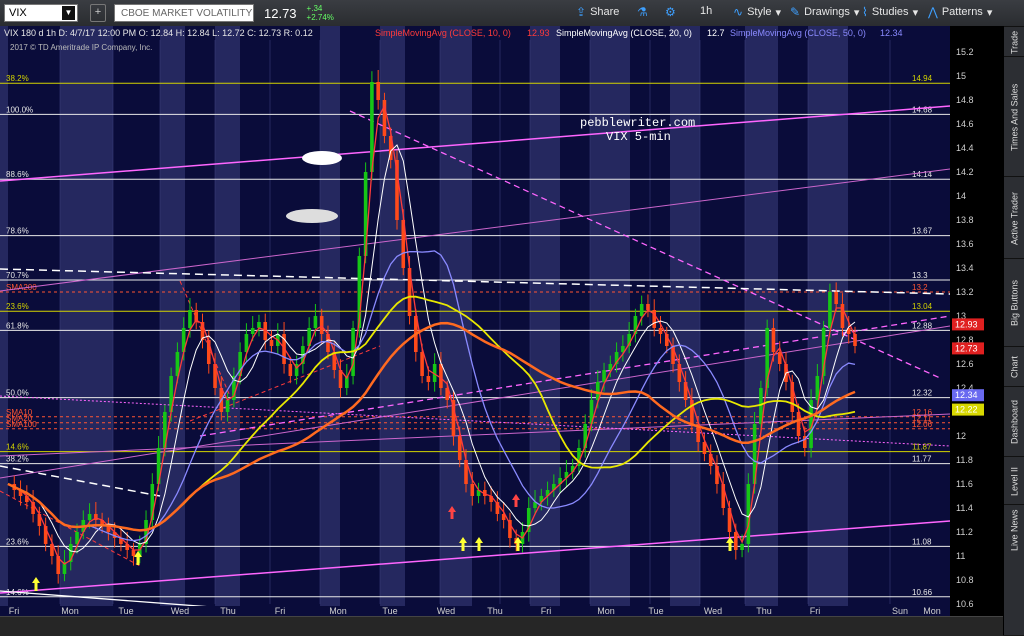  Describe the element at coordinates (642, 12) in the screenshot. I see `flask-button: ⚗` at that location.